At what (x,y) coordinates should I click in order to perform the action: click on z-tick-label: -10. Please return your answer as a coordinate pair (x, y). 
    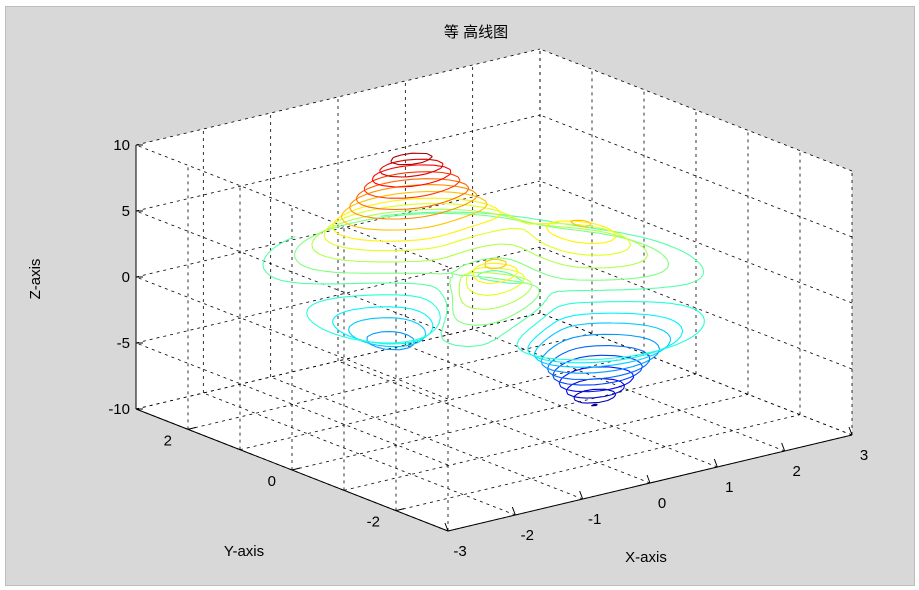
    Looking at the image, I should click on (119, 409).